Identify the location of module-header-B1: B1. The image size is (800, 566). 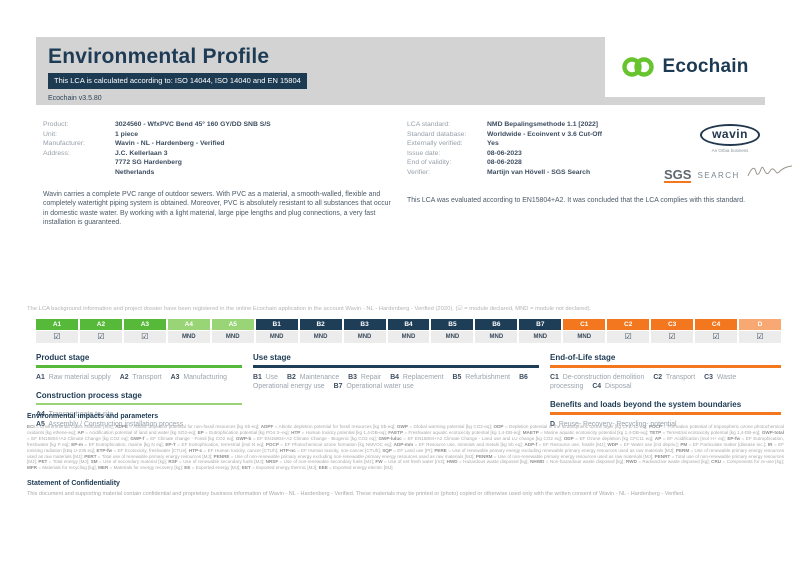
(276, 324).